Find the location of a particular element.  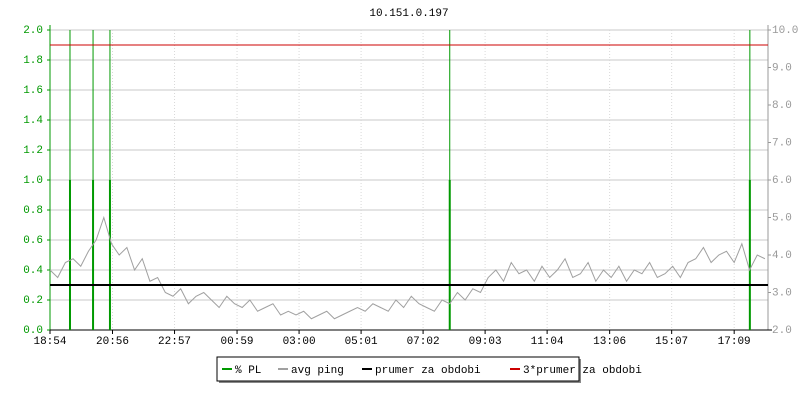

y2-tick-label: 6.0 is located at coordinates (782, 181).